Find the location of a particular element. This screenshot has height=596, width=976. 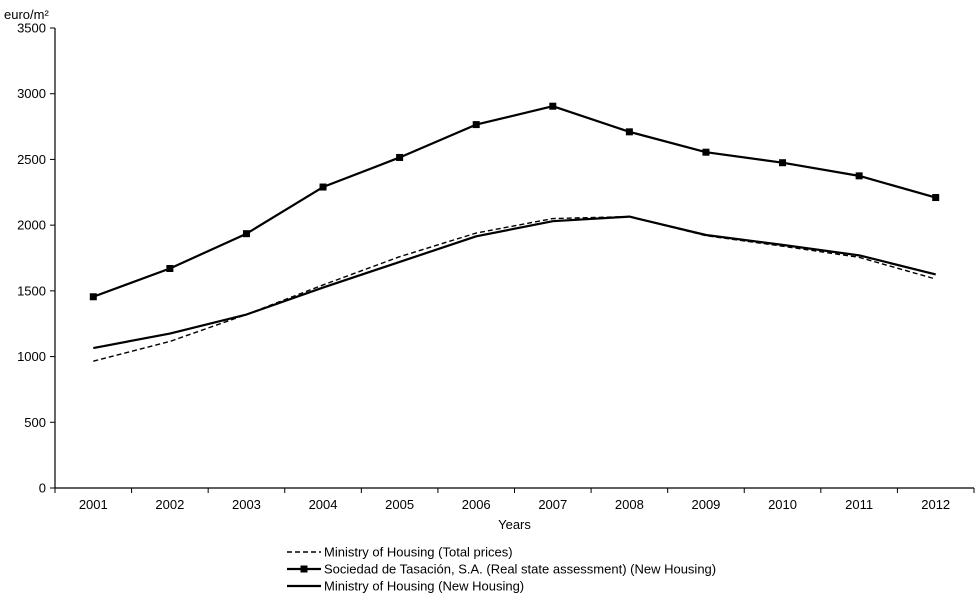

legend-item-1: Ministry of Housing (Total prices) is located at coordinates (400, 552).